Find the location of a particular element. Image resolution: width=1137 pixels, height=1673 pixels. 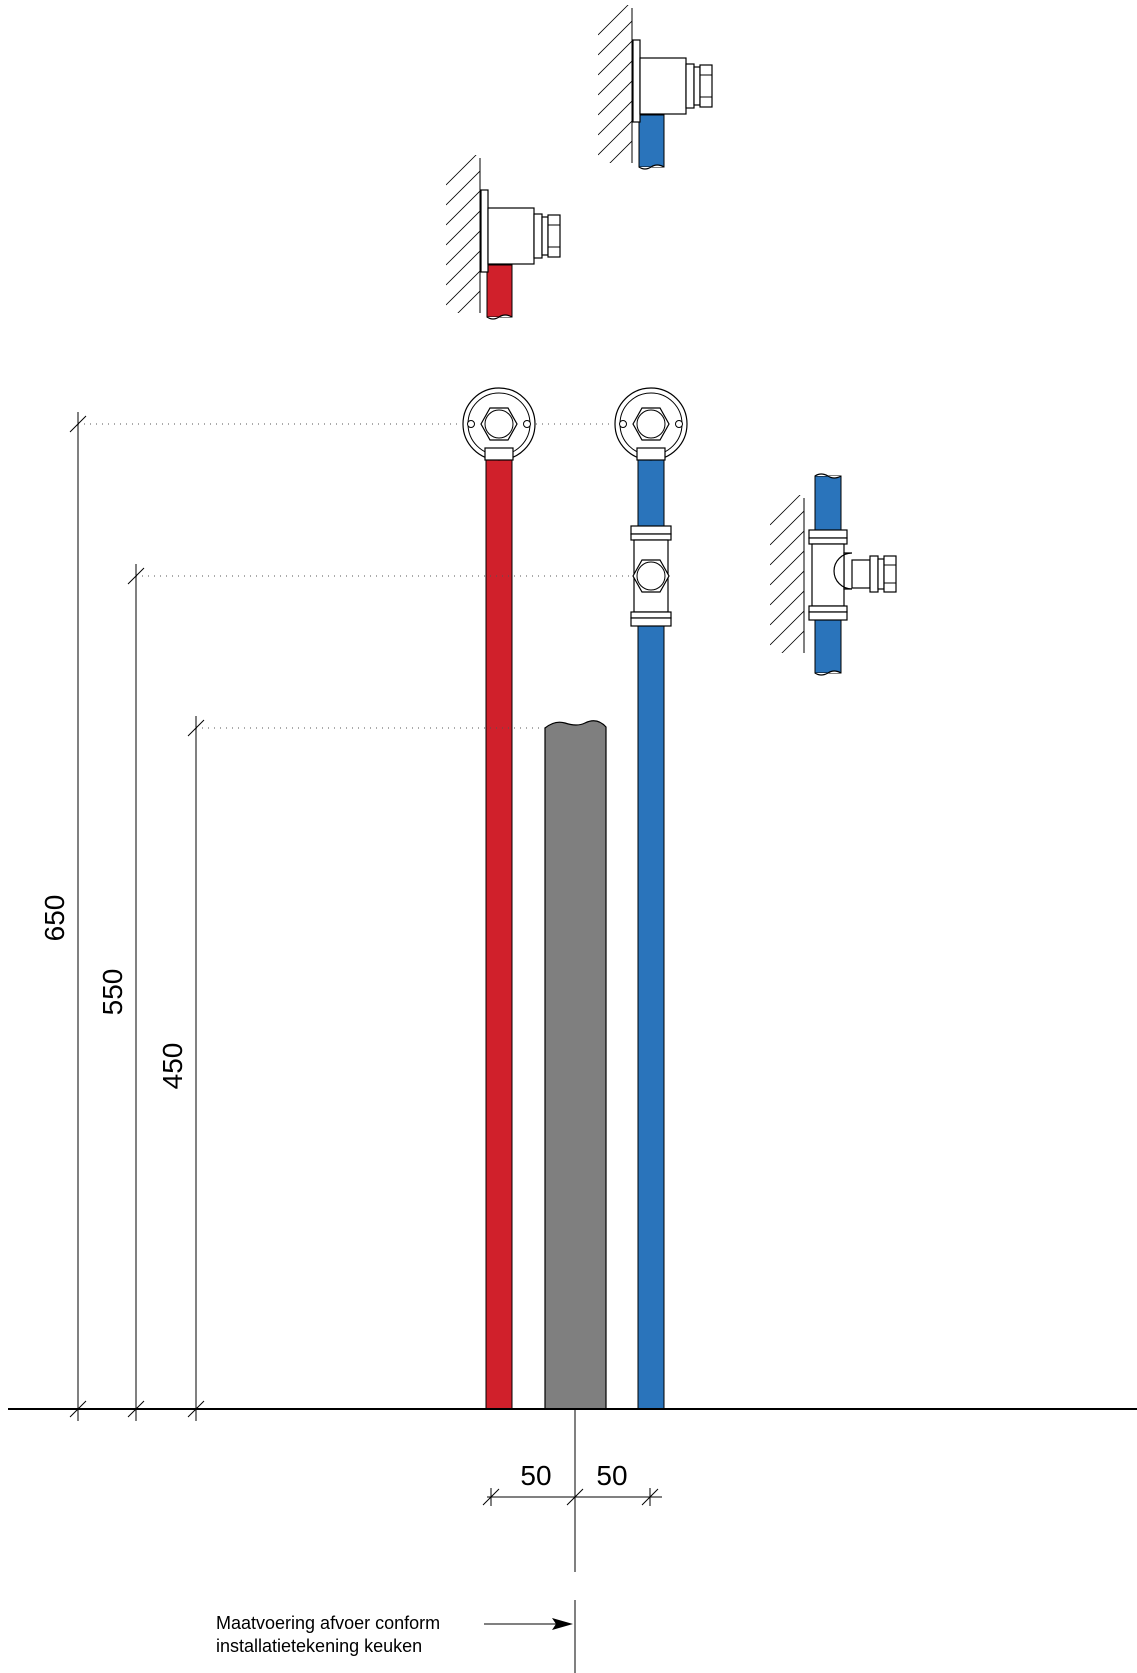

cold-tee-valve-detail is located at coordinates (833, 574).